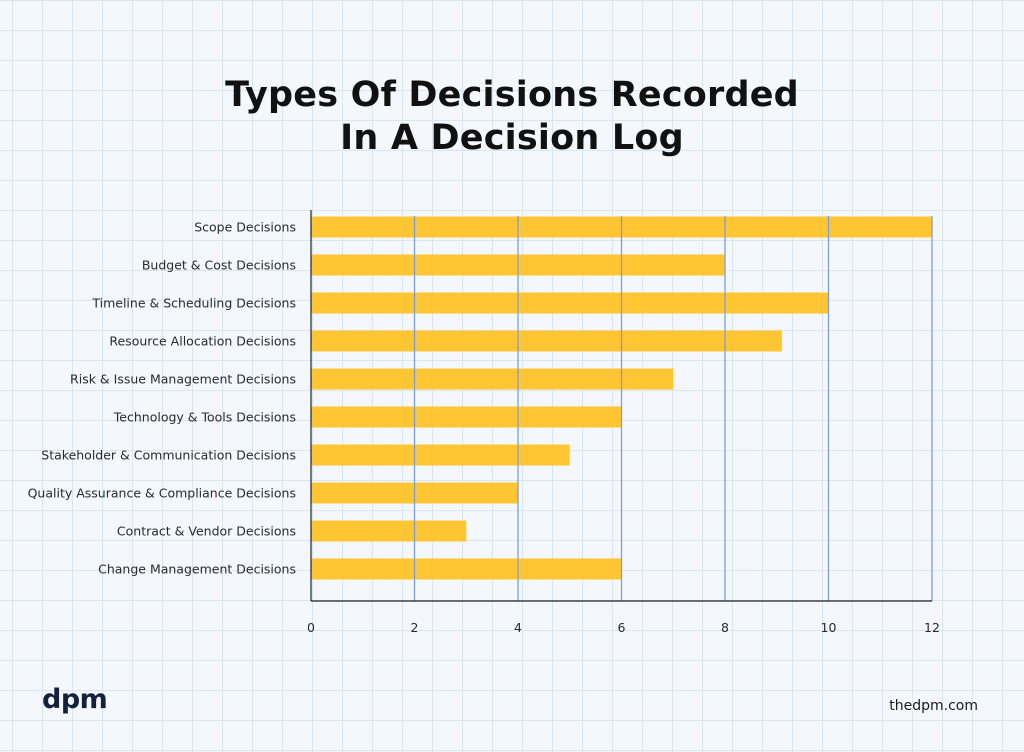  What do you see at coordinates (415, 627) in the screenshot?
I see `x-tick-label: 2` at bounding box center [415, 627].